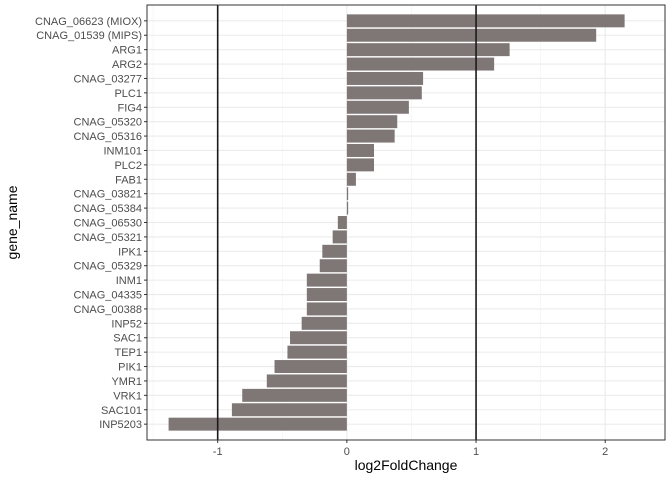  Describe the element at coordinates (127, 65) in the screenshot. I see `y-tick-label: ARG2` at that location.